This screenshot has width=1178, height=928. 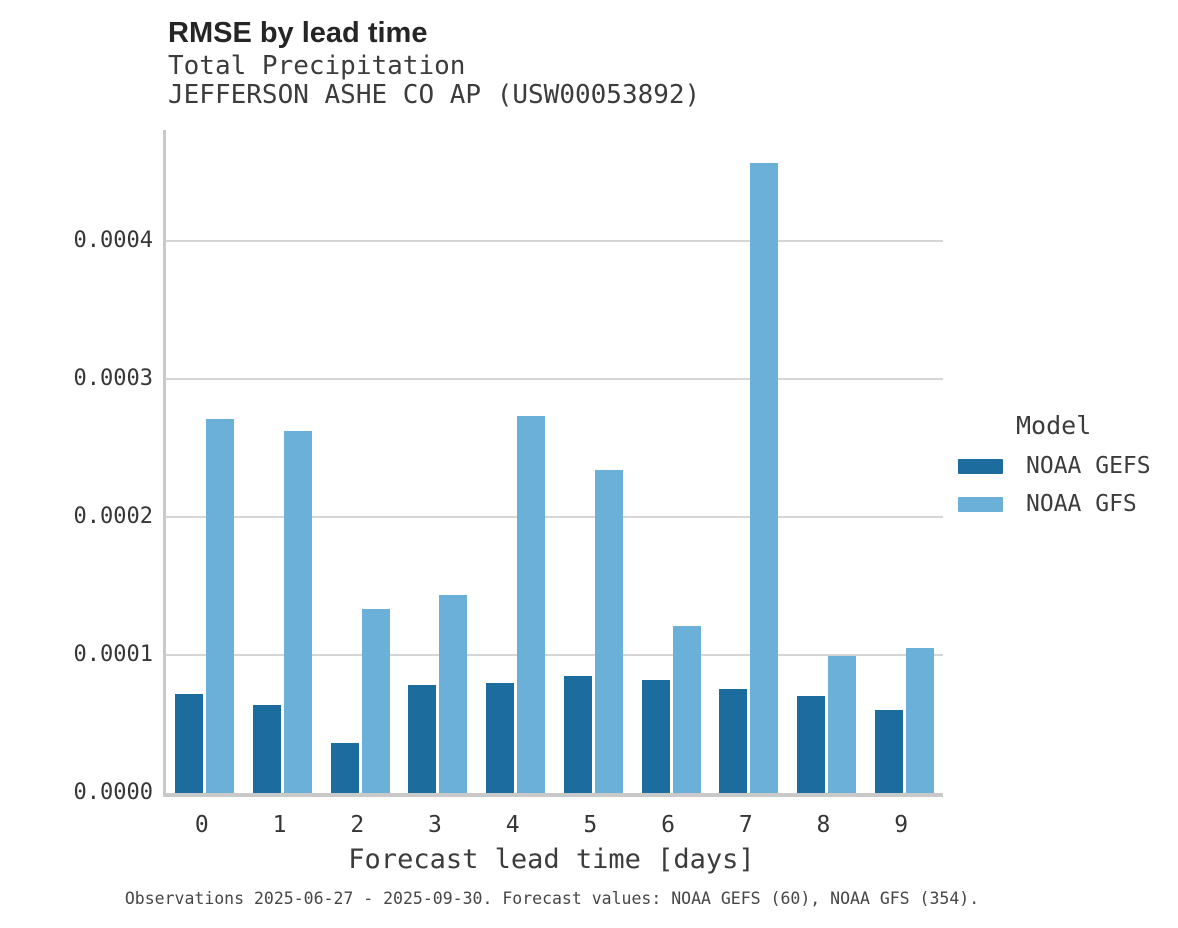 I want to click on y-tick-label-0.0001: 0.0001, so click(x=113, y=654).